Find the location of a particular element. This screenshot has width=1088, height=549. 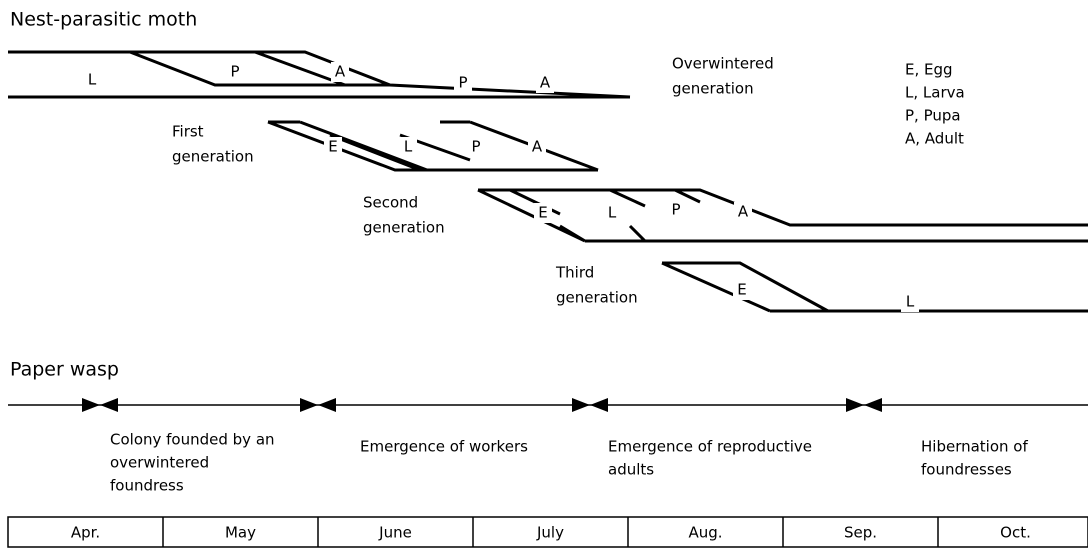

phase-label: adults is located at coordinates (631, 470).